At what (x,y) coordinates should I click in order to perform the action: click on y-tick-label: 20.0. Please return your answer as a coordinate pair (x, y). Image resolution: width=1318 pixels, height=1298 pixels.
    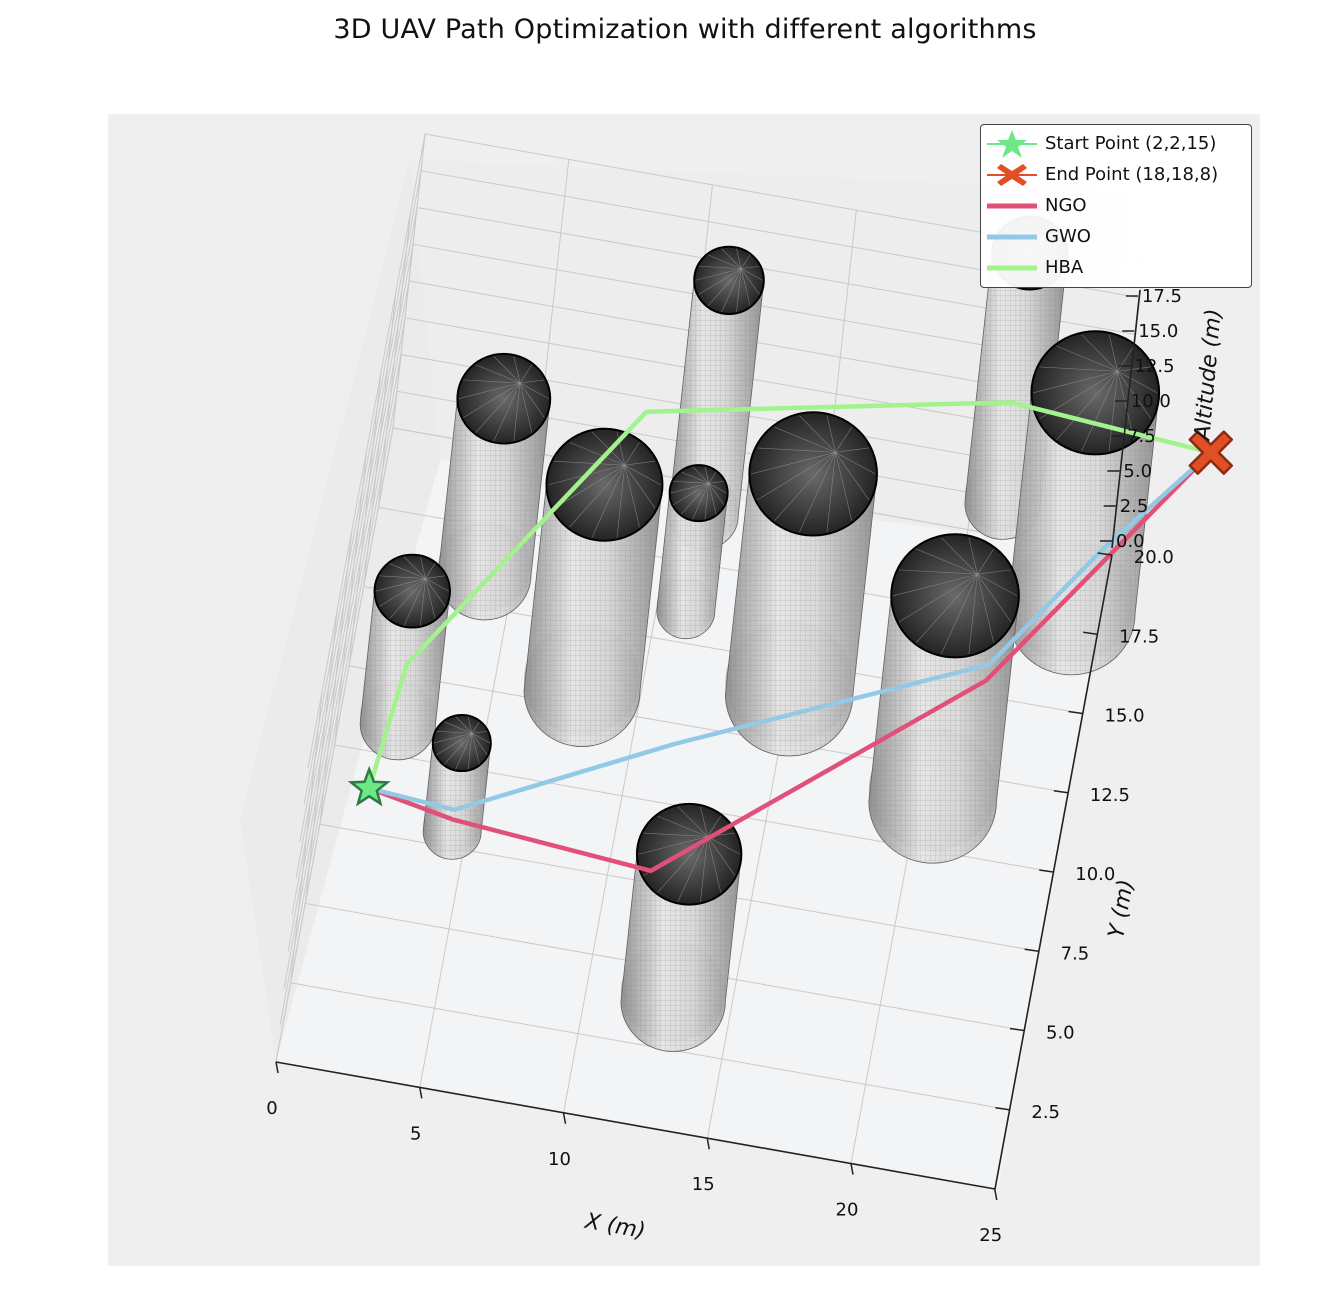
    Looking at the image, I should click on (1154, 557).